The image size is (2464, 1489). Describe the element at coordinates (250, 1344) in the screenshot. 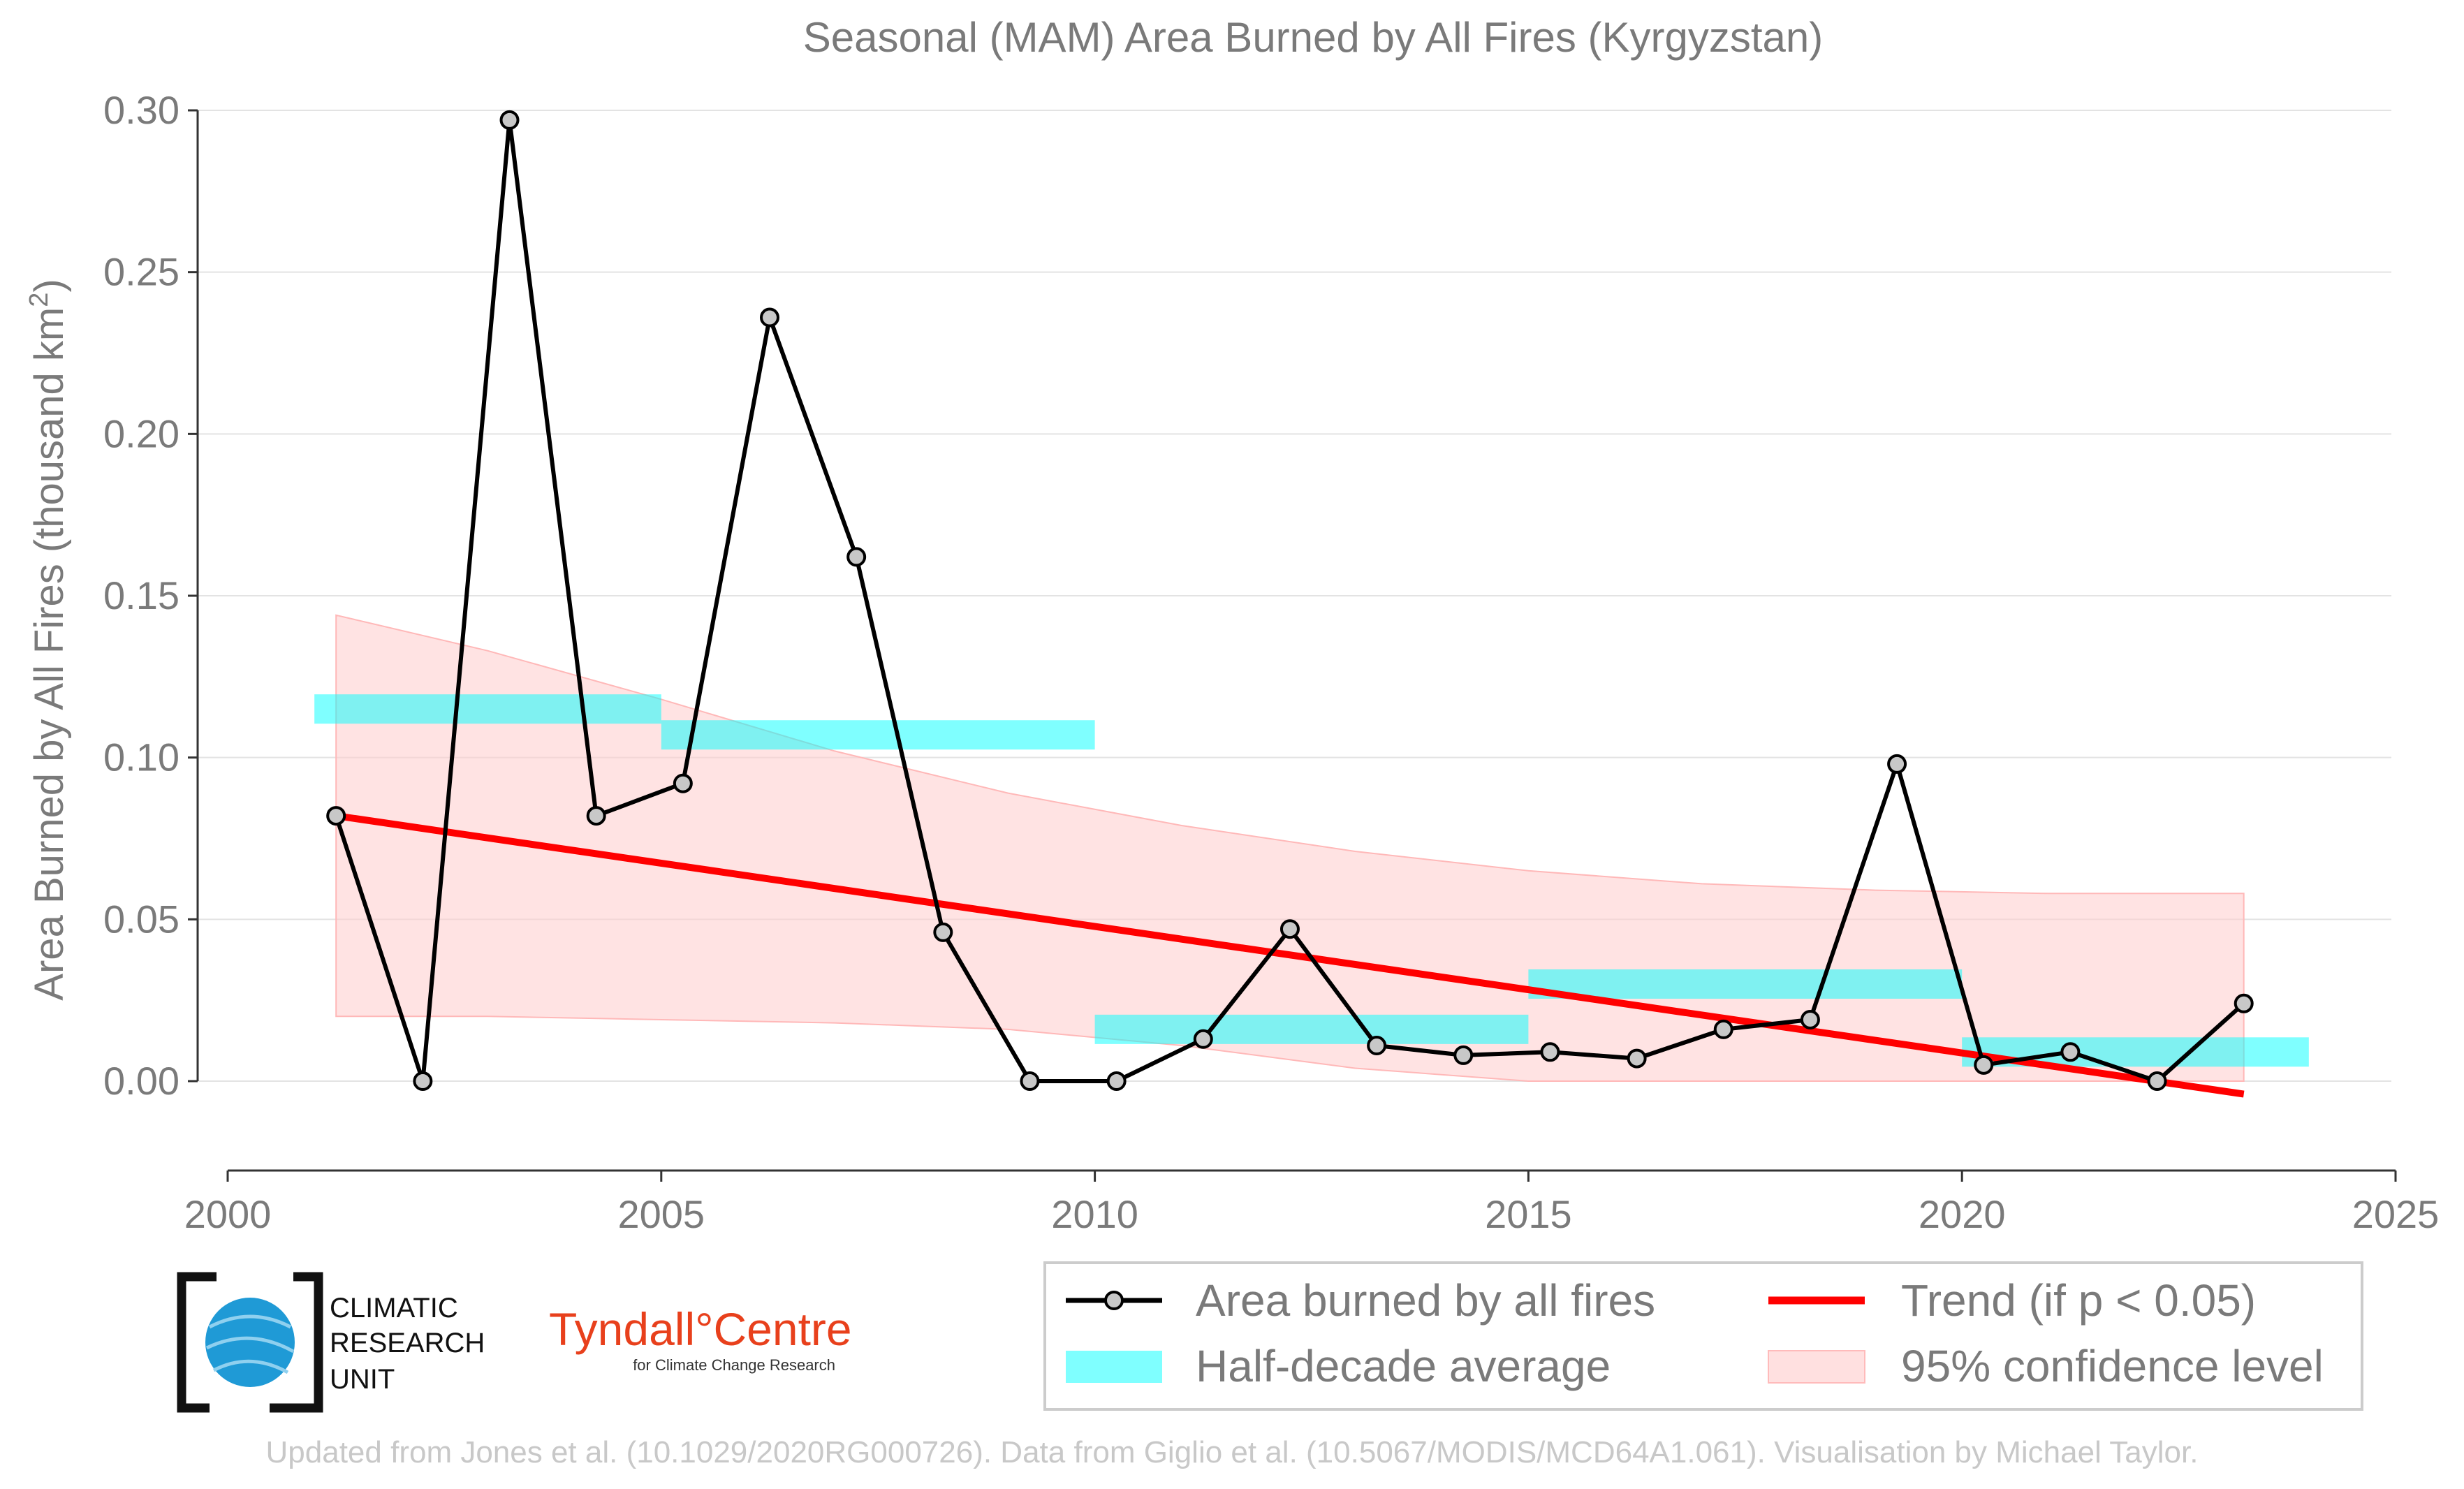

I see `globe-icon-lines` at that location.